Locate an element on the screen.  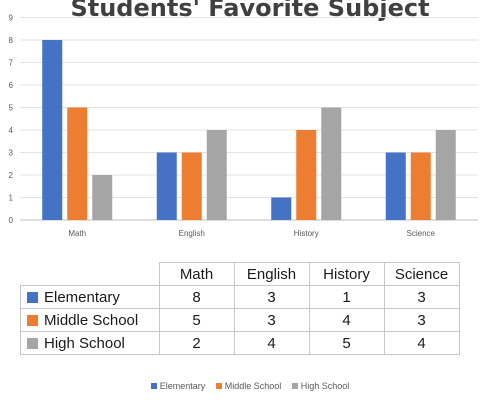
table-cell: 1 is located at coordinates (346, 297).